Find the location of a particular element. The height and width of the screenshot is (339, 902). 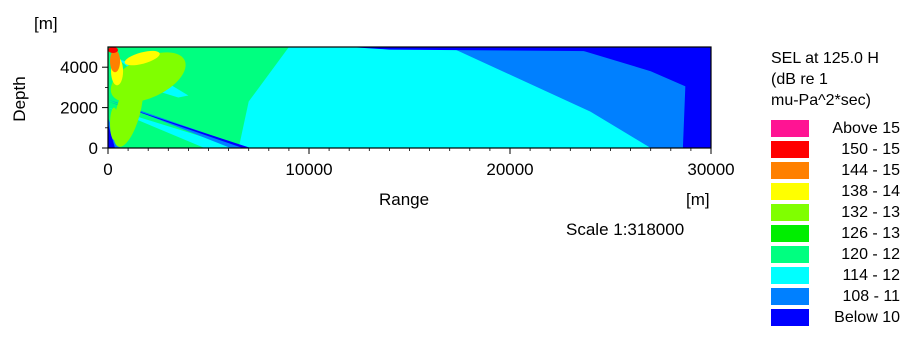

legend-label: 132 - 13 is located at coordinates (870, 212).